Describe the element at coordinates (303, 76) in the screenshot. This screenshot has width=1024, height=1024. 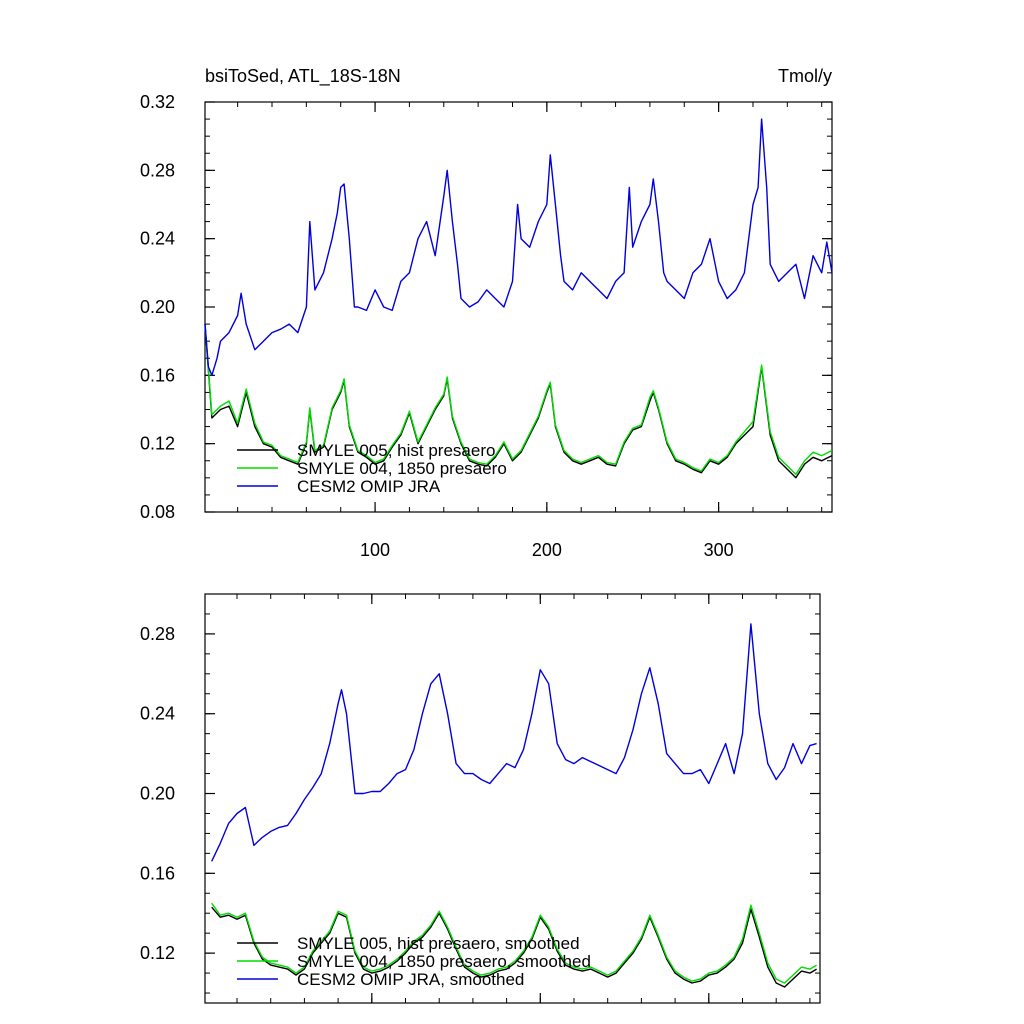
I see `chart-title: bsiToSed, ATL_18S-18N` at that location.